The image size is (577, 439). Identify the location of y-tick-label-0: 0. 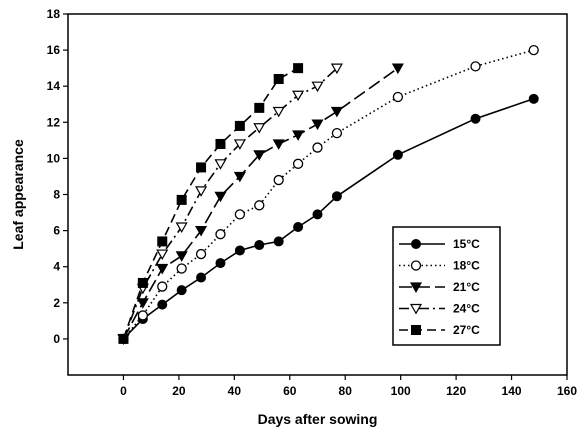
(56, 339).